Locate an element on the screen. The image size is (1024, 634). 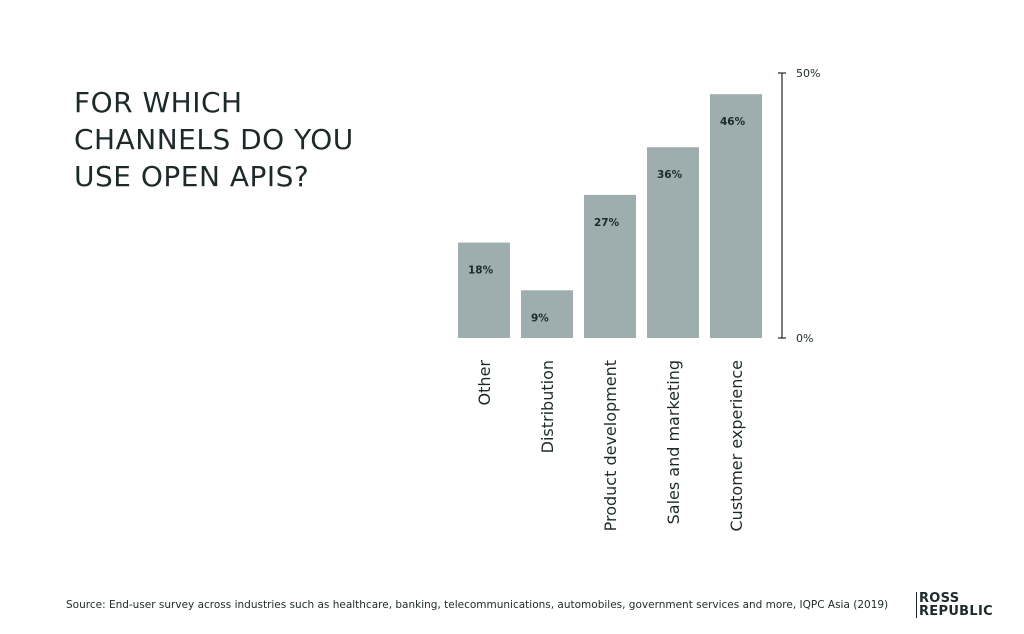
category-label-distribution: Distribution is located at coordinates (547, 406).